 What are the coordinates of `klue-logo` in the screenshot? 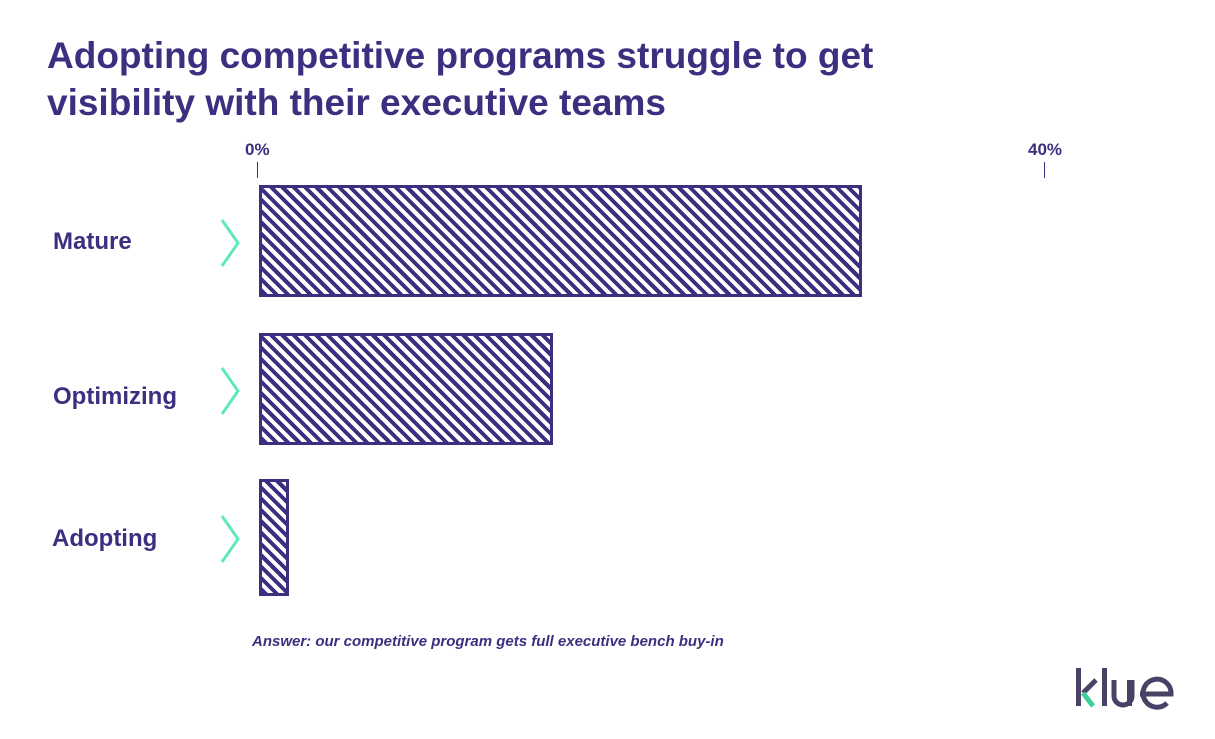 It's located at (1125, 689).